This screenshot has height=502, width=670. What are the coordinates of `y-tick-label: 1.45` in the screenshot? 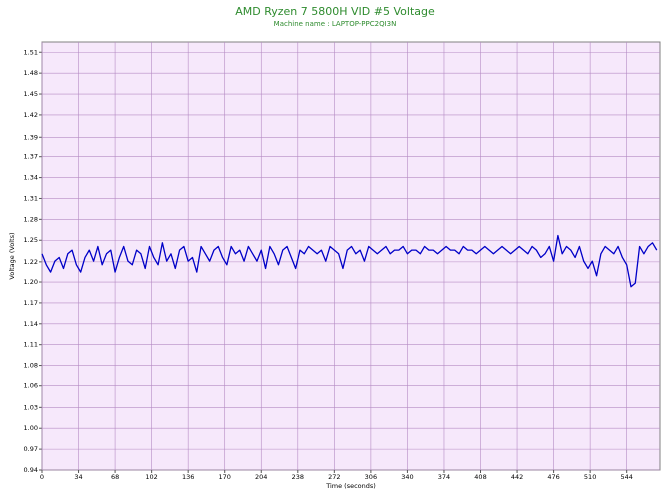 It's located at (31, 94).